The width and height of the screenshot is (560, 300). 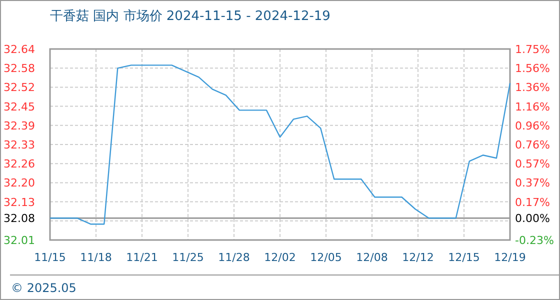 What do you see at coordinates (372, 257) in the screenshot?
I see `x-tick-label: 12/08` at bounding box center [372, 257].